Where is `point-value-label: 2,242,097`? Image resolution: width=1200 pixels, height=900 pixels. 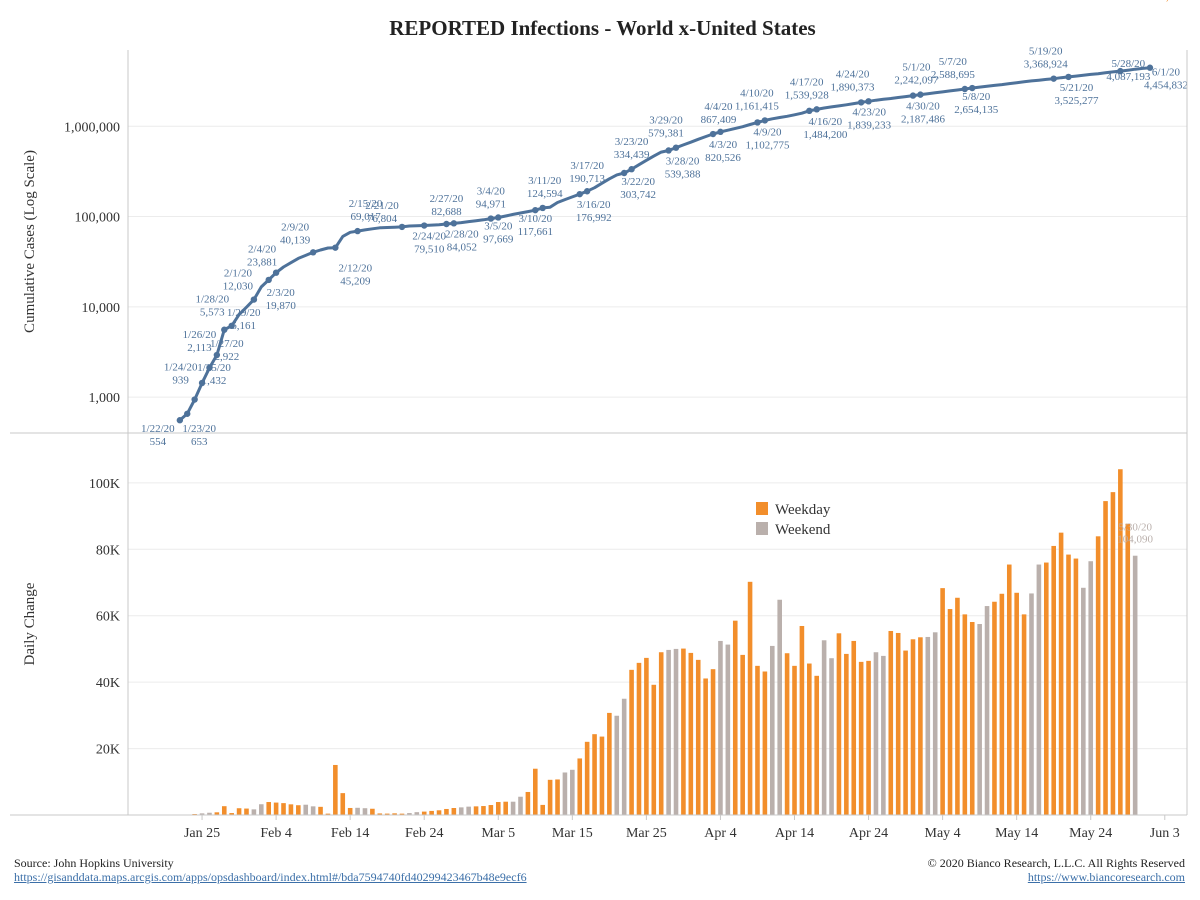
point-value-label: 2,242,097 is located at coordinates (916, 81).